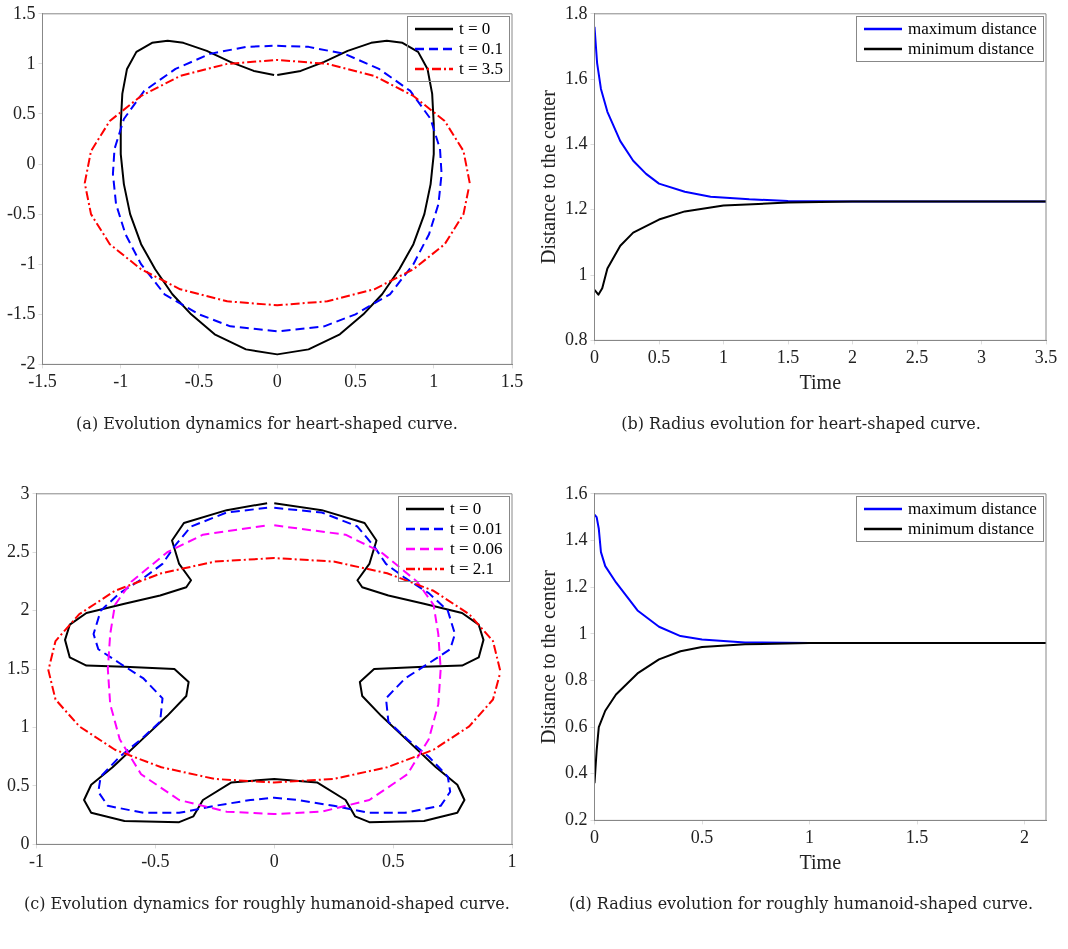  What do you see at coordinates (576, 819) in the screenshot?
I see `y-tick-label: 0.2` at bounding box center [576, 819].